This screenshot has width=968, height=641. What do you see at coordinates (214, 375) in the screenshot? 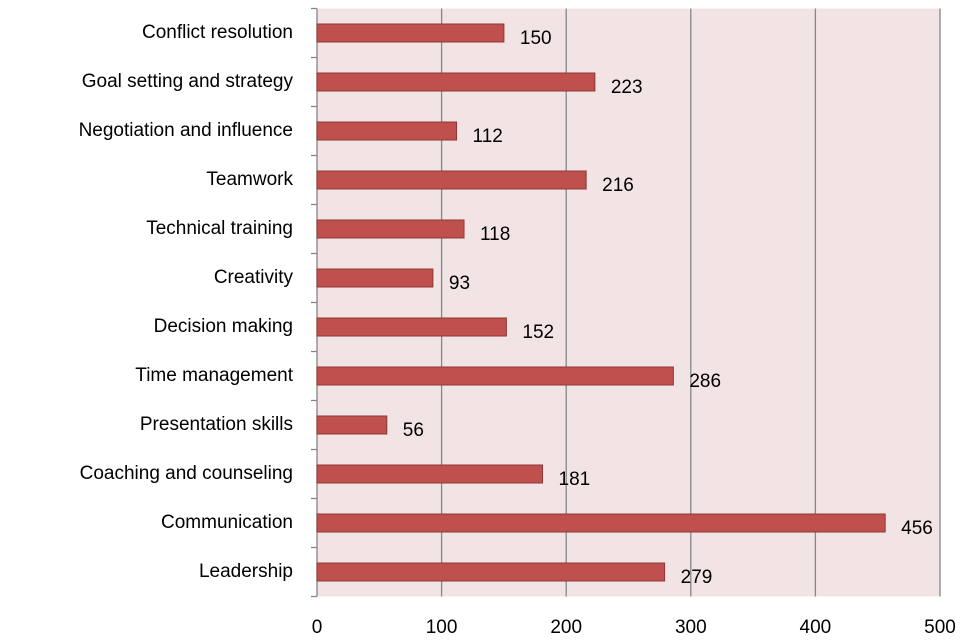
I see `y-tick-label: Time management` at bounding box center [214, 375].